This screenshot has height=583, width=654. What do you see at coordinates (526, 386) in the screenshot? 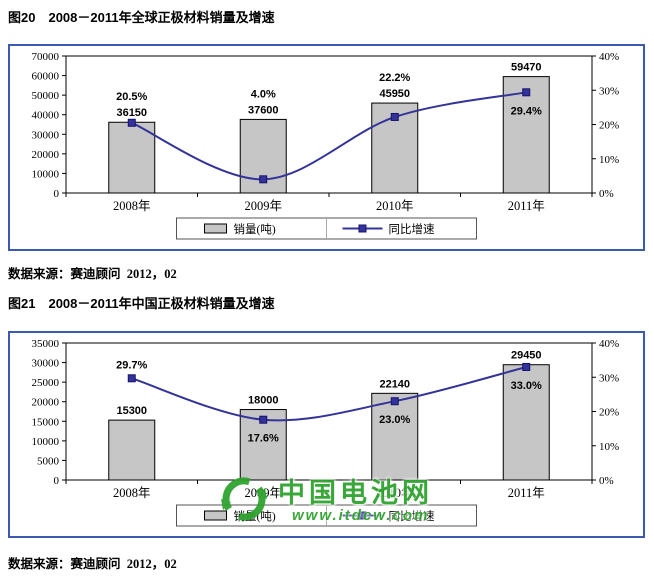
I see `svg-text: 33.0%` at bounding box center [526, 386].